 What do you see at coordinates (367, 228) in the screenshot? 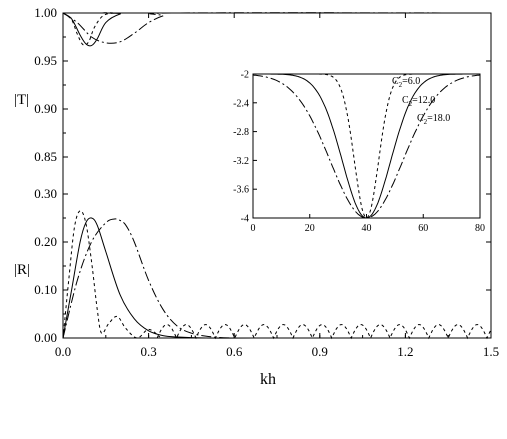
I see `inset-xtick-label: 40` at bounding box center [367, 228].